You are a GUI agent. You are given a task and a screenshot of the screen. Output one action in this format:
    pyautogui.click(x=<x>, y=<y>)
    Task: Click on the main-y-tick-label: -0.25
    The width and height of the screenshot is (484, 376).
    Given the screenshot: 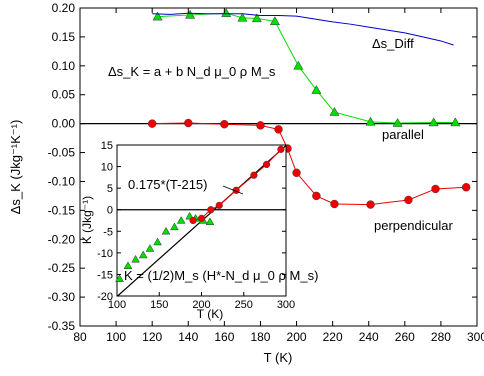 What is the action you would take?
    pyautogui.click(x=62, y=268)
    